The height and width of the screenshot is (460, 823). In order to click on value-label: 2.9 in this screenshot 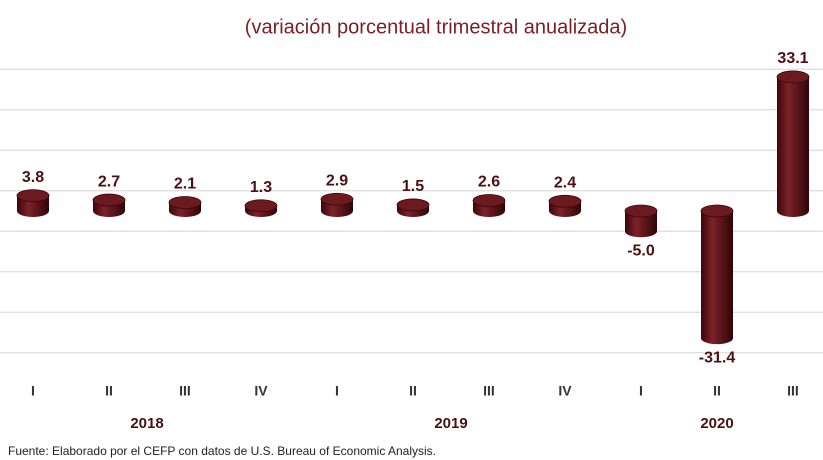, I will do `click(337, 180)`.